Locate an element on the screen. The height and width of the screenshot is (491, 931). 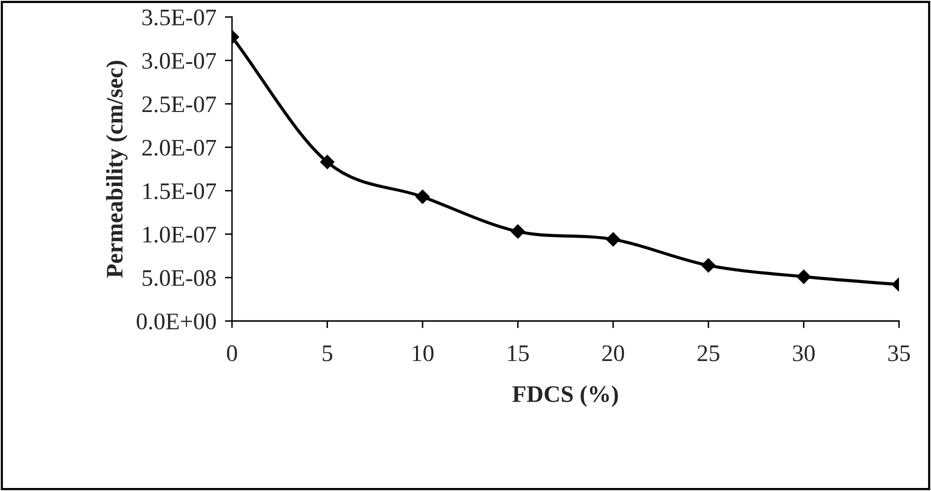
x-tick-label: 0 is located at coordinates (232, 353).